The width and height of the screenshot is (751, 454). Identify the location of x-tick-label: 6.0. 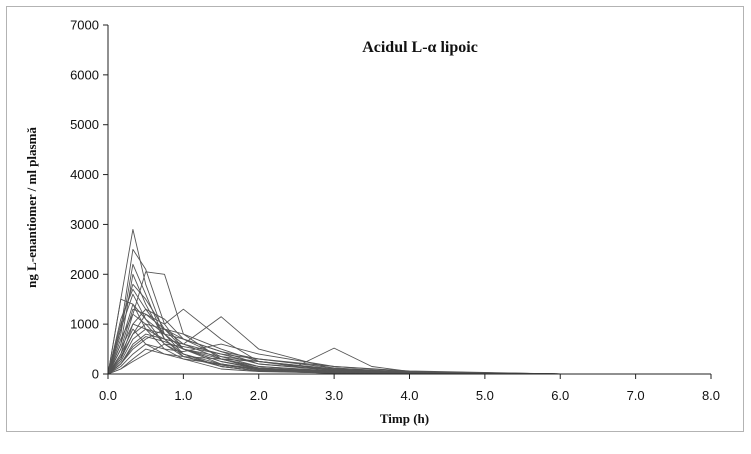
(560, 395).